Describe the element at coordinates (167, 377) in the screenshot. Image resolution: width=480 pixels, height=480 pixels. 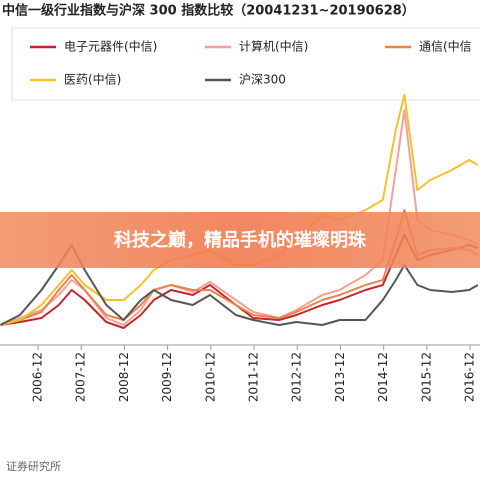
I see `x-tick-label: 2009-12` at that location.